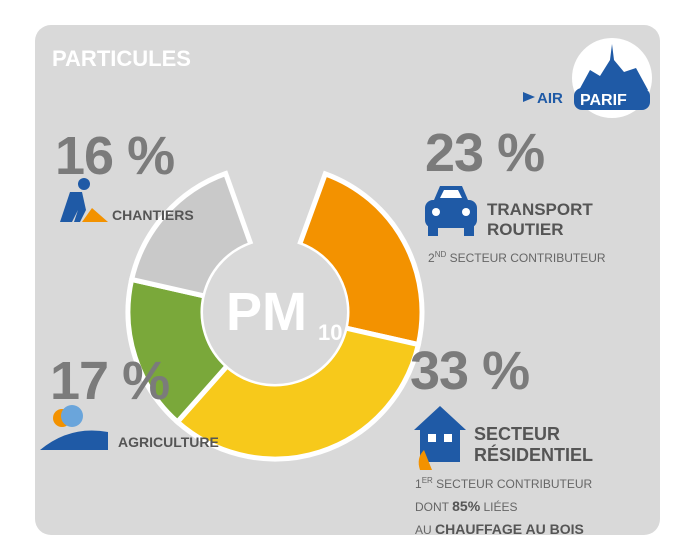 The height and width of the screenshot is (555, 673). I want to click on logo-text: AIR, so click(550, 98).